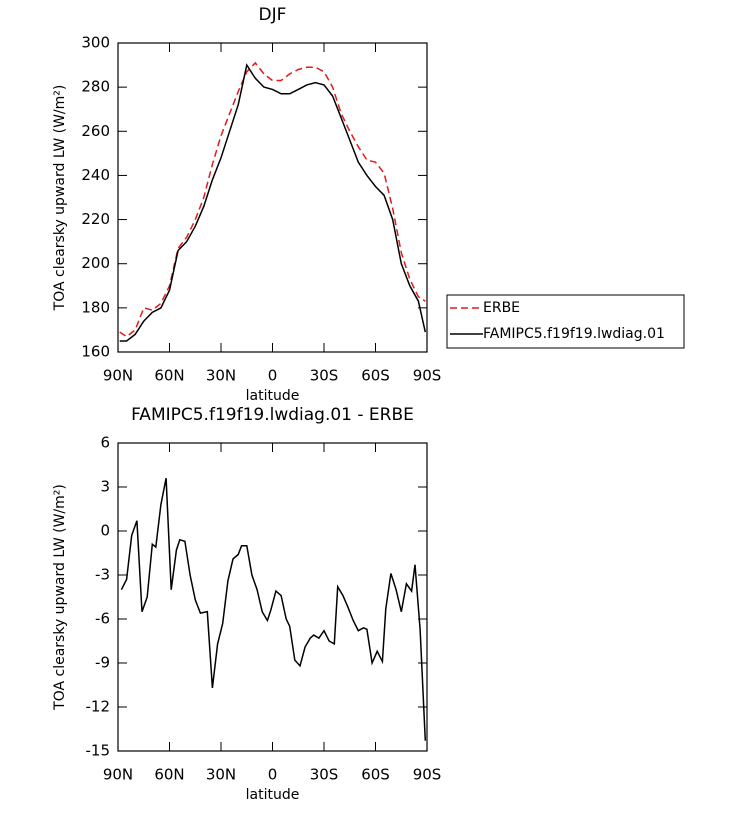 The width and height of the screenshot is (733, 814). What do you see at coordinates (272, 415) in the screenshot?
I see `chart-title: FAMIPC5.f19f19.lwdiag.01 - ERBE` at bounding box center [272, 415].